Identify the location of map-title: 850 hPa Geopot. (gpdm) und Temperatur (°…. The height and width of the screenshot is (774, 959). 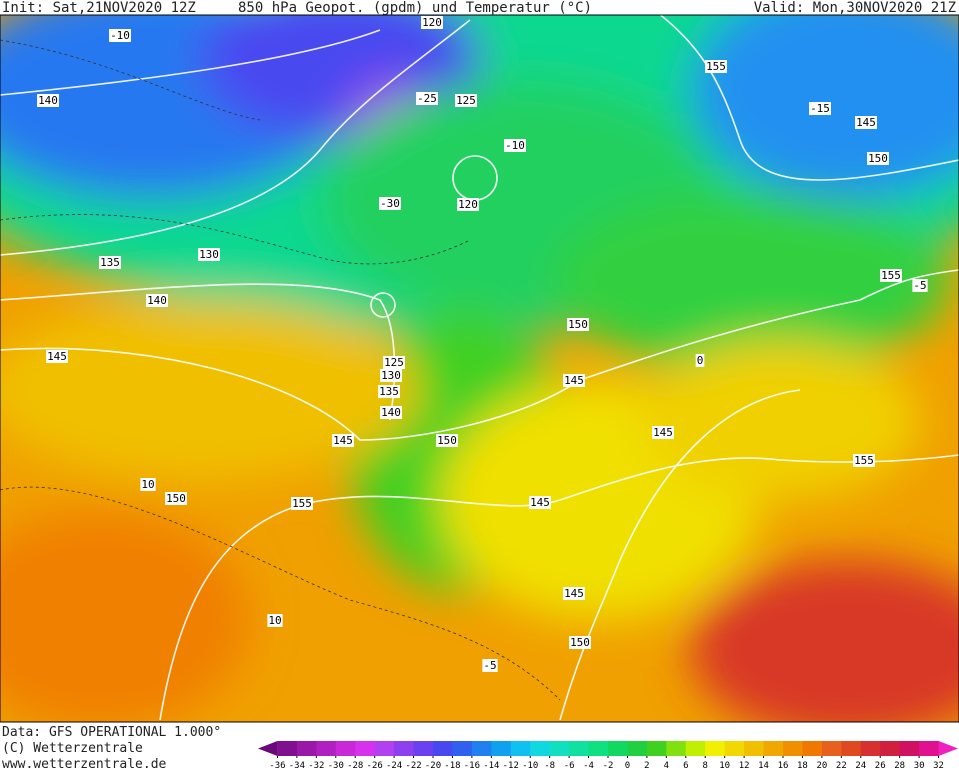
(415, 8).